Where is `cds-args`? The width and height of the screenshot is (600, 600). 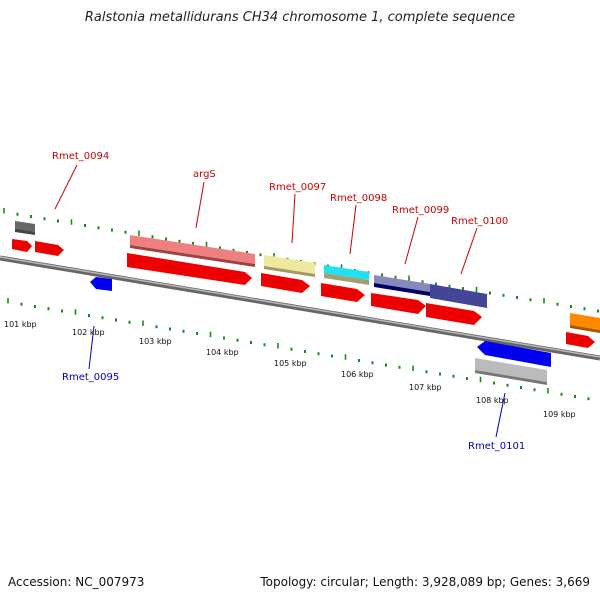 cds-args is located at coordinates (189, 269).